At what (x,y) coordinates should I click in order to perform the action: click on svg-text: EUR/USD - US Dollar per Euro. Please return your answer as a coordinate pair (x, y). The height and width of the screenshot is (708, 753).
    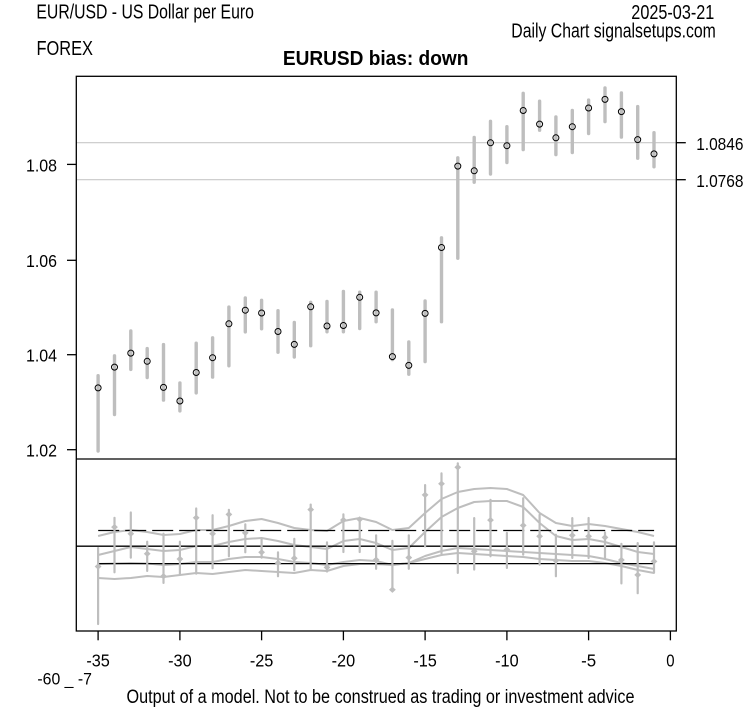
    Looking at the image, I should click on (145, 12).